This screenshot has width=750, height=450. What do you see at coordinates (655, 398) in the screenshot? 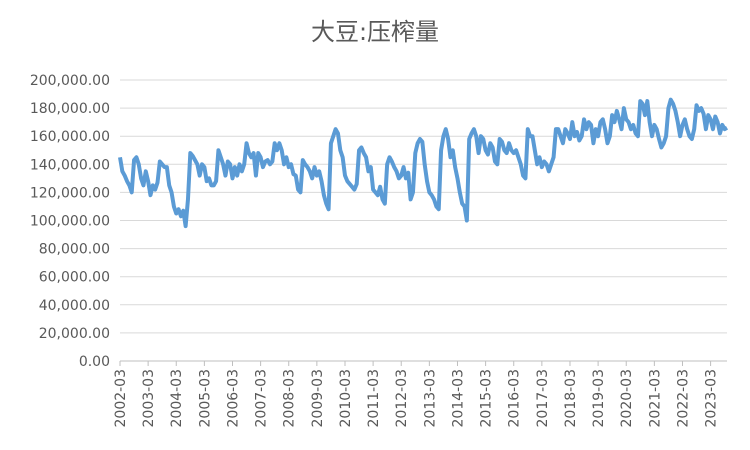
I see `x-tick-label: 2021-03` at bounding box center [655, 398].